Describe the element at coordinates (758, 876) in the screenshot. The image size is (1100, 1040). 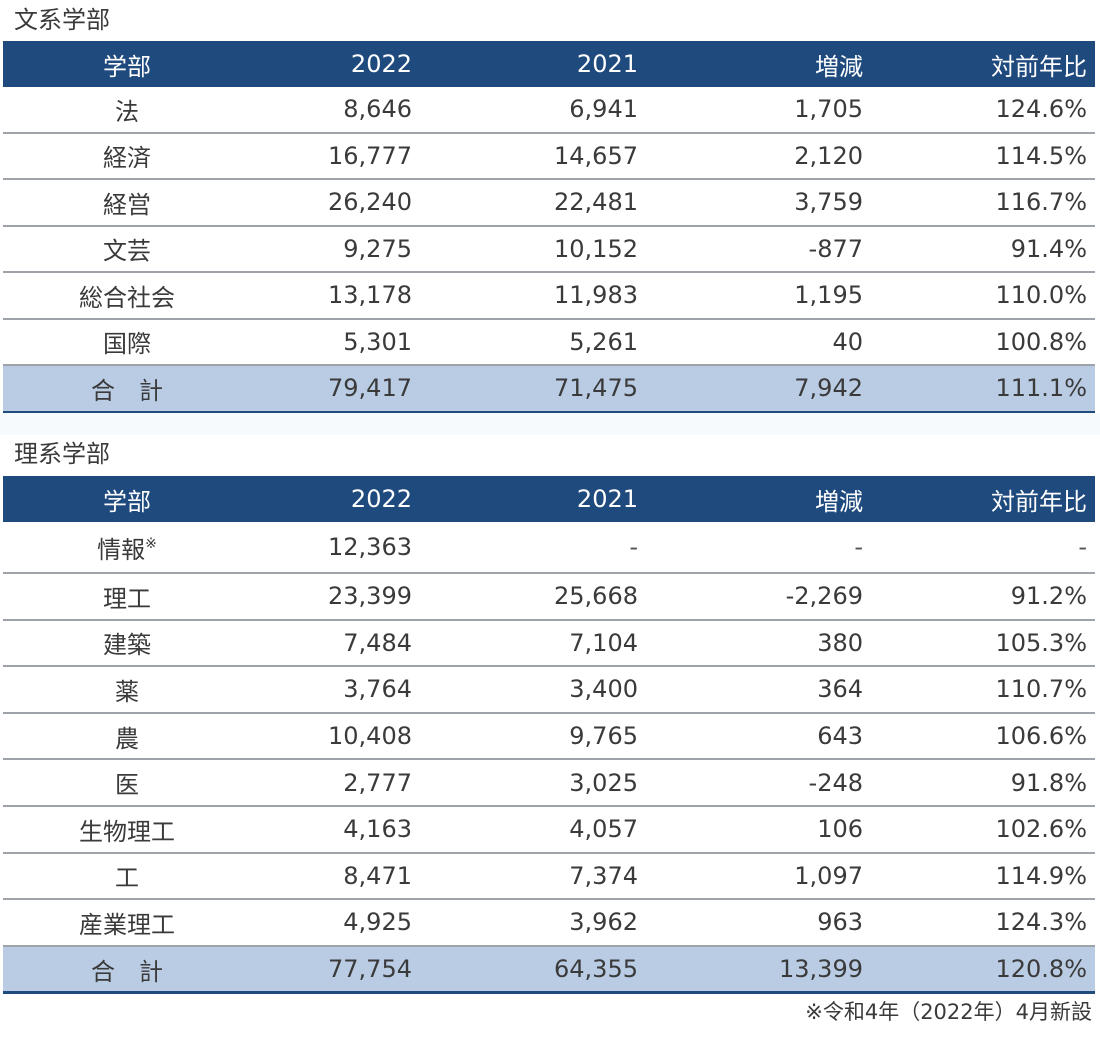
I see `value-change: 1,097` at that location.